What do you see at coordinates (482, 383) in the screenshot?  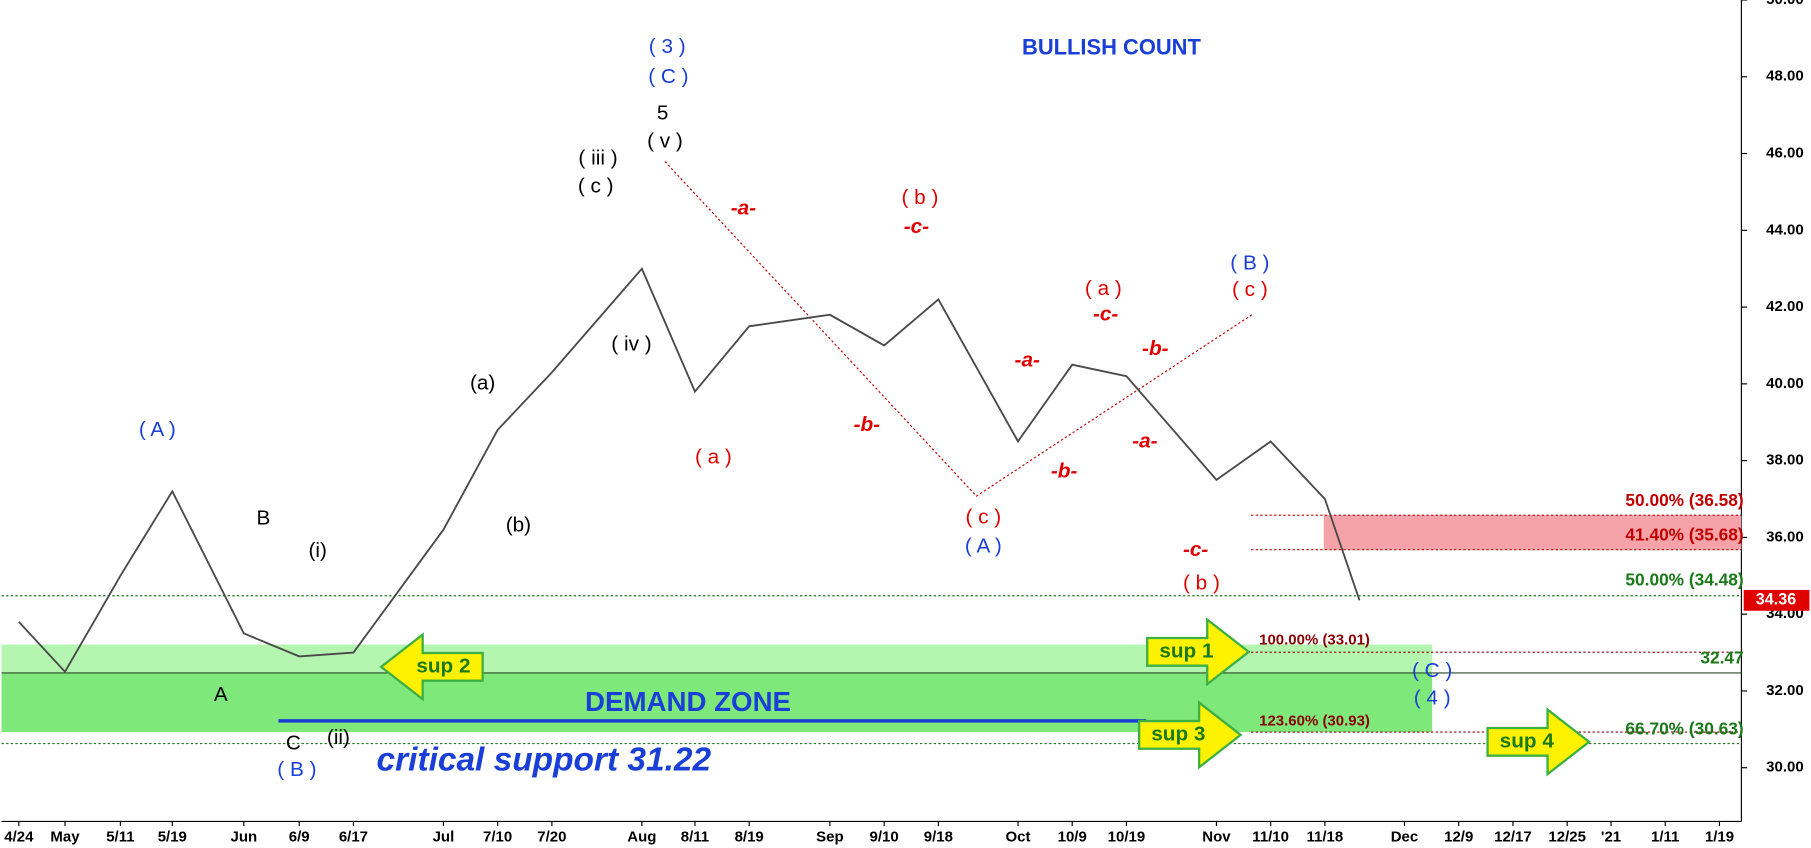 I see `wave-label: (a)` at bounding box center [482, 383].